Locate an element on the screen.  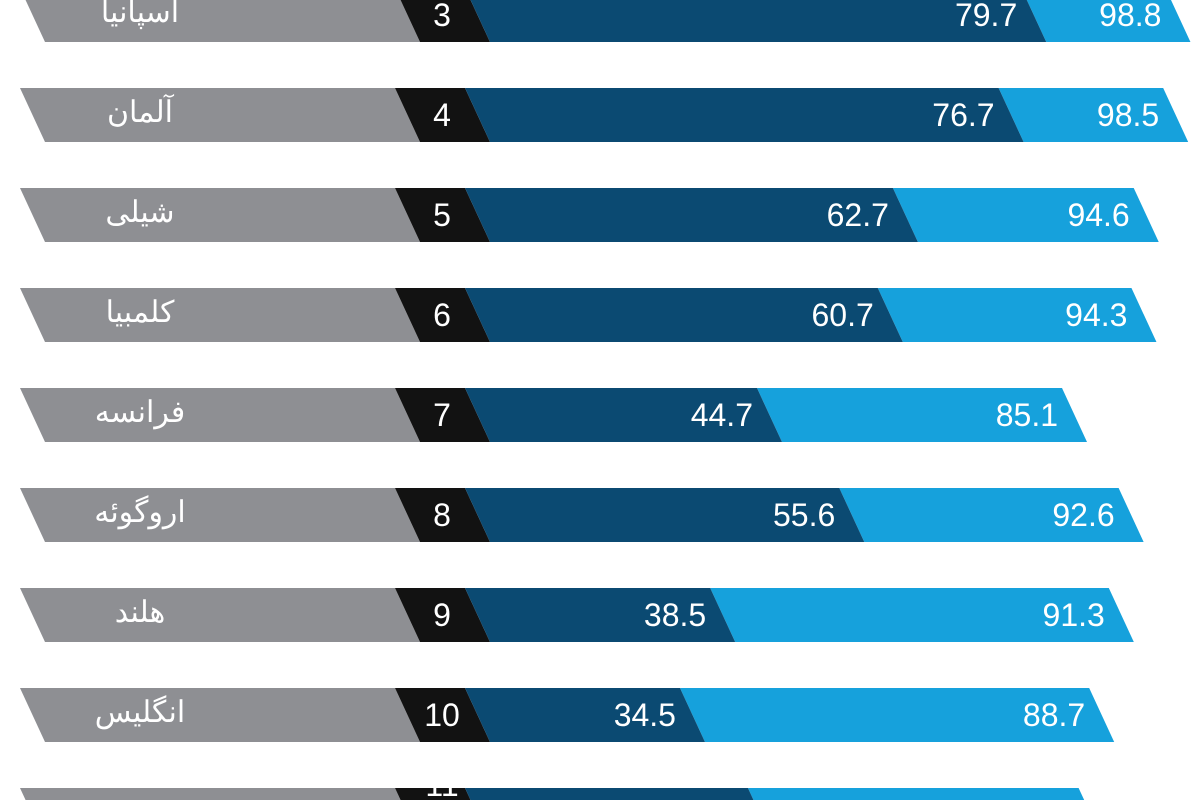
country-label: اروگوئه is located at coordinates (140, 512).